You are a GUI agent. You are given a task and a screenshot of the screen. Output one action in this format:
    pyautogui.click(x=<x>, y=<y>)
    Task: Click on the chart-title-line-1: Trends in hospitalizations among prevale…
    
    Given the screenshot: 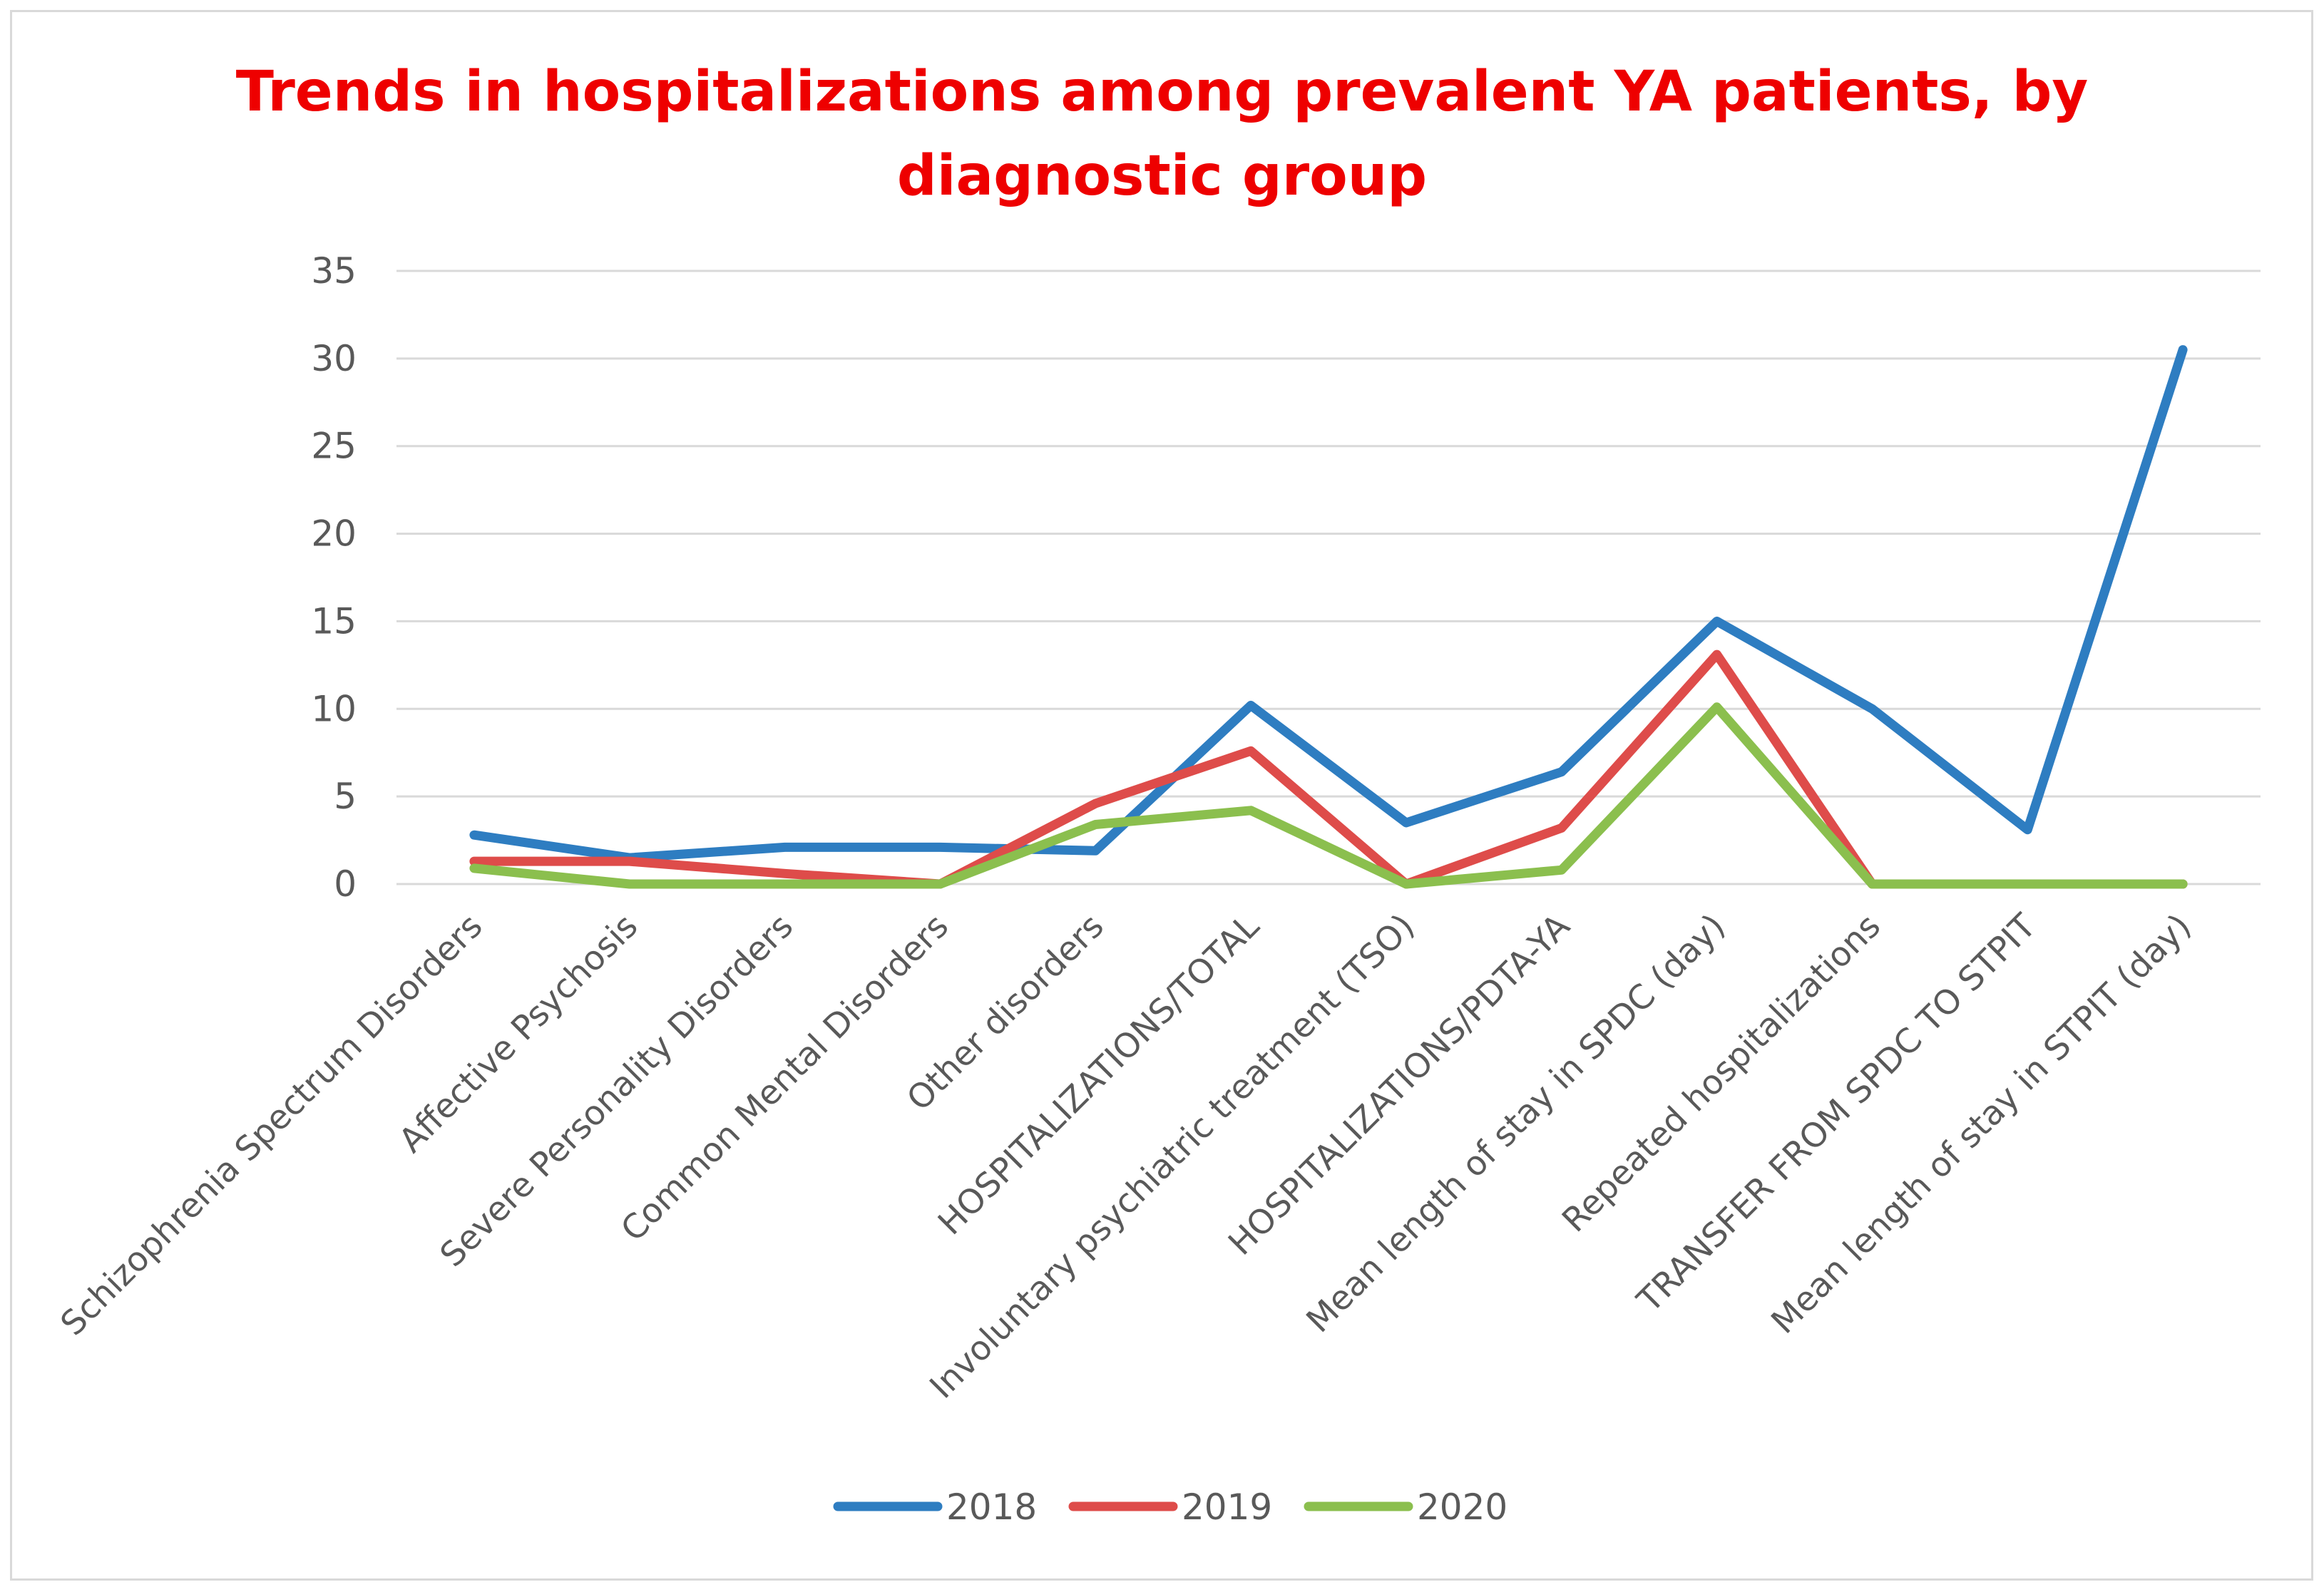 What is the action you would take?
    pyautogui.click(x=1162, y=92)
    